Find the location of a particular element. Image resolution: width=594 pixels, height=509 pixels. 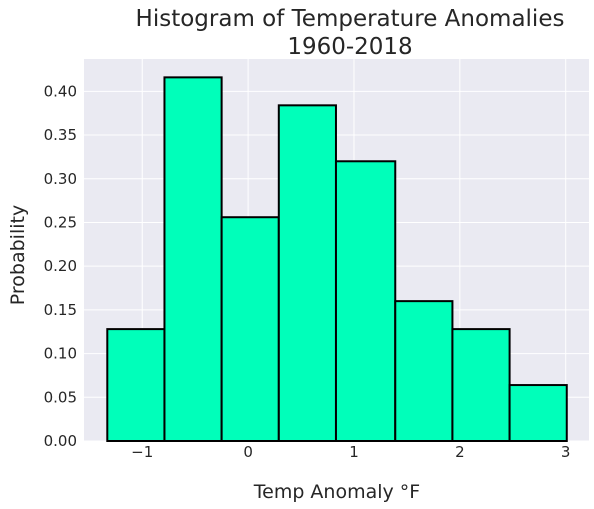

y-tick-label: 0.35 is located at coordinates (60, 135).